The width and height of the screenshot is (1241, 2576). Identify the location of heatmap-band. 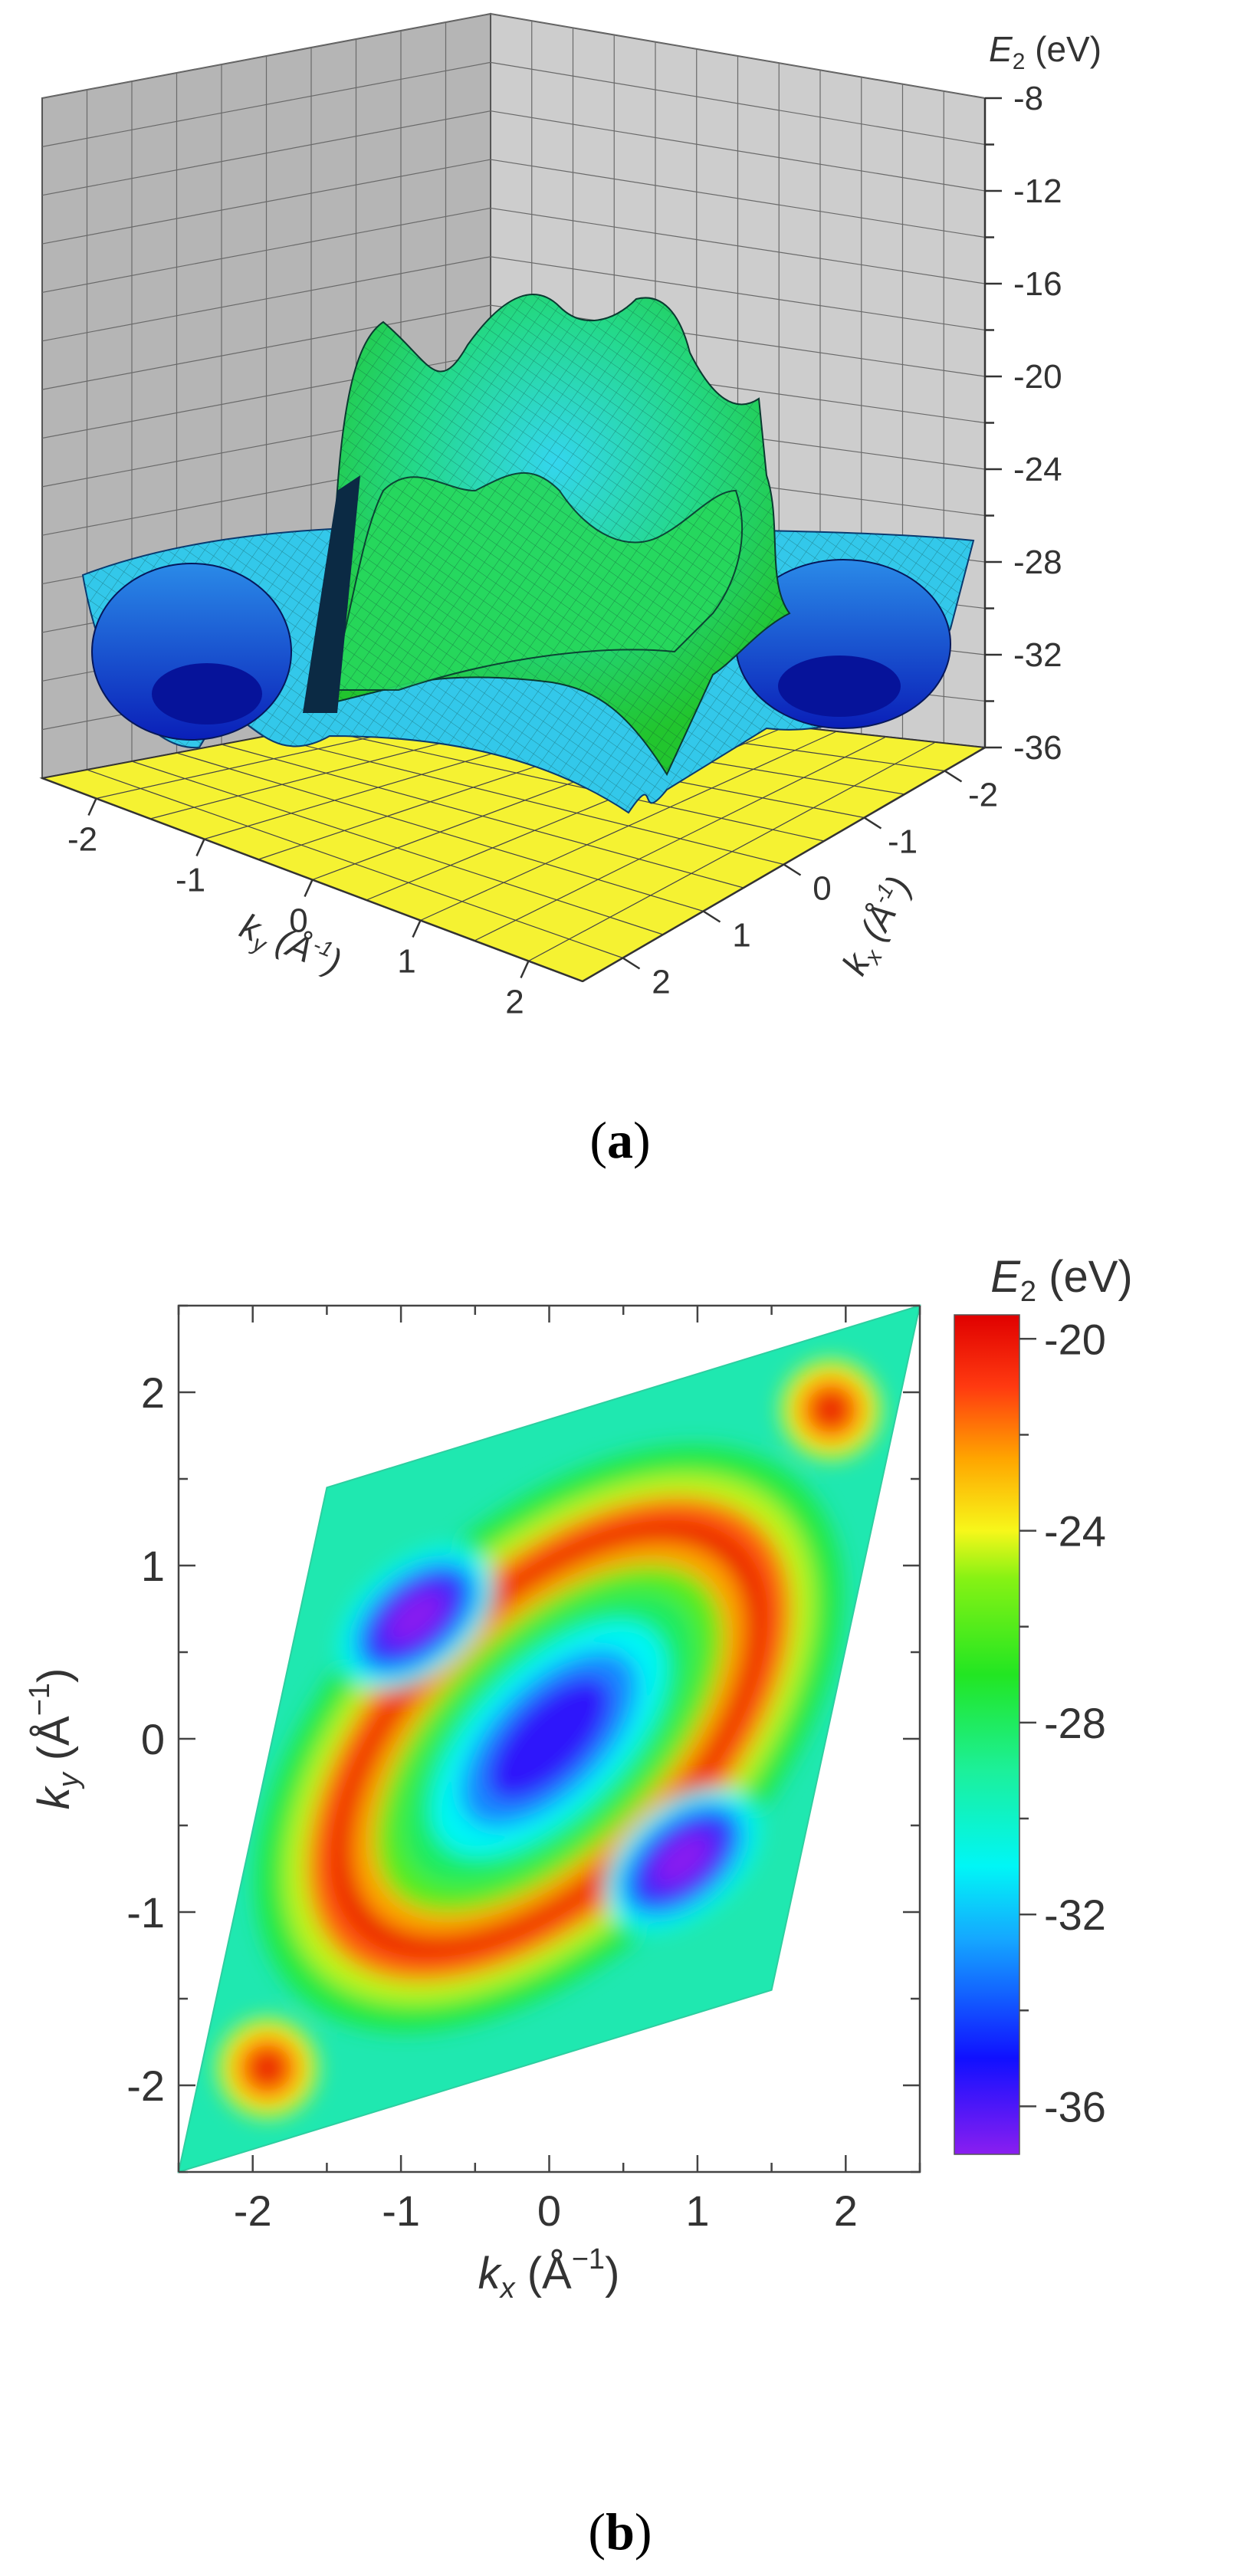
(549, 1739).